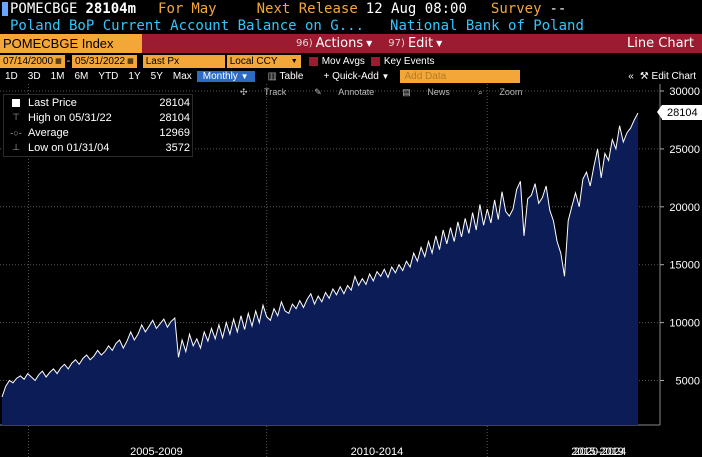  I want to click on legend-label: Last Price, so click(52, 102).